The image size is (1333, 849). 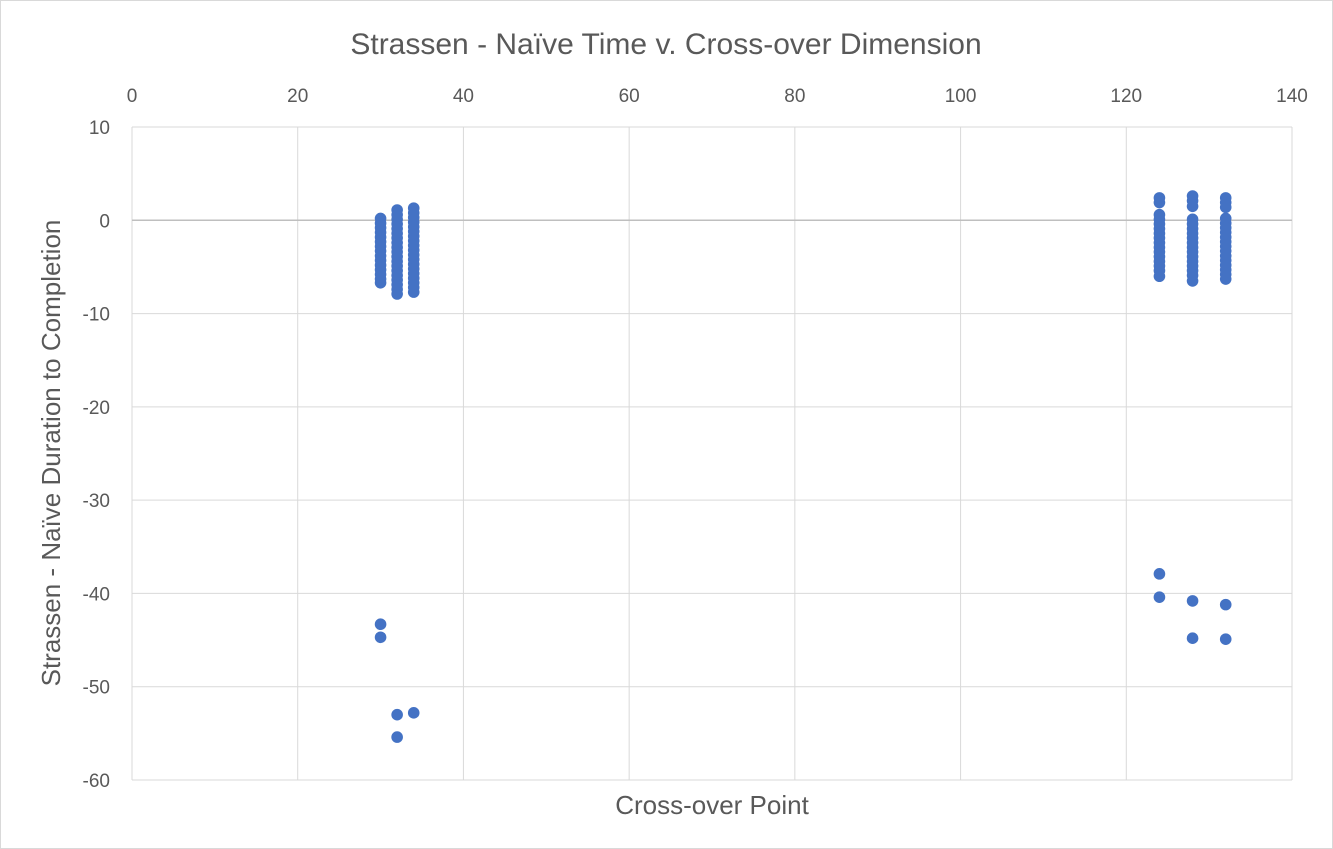 What do you see at coordinates (629, 96) in the screenshot?
I see `x-tick-label: 60` at bounding box center [629, 96].